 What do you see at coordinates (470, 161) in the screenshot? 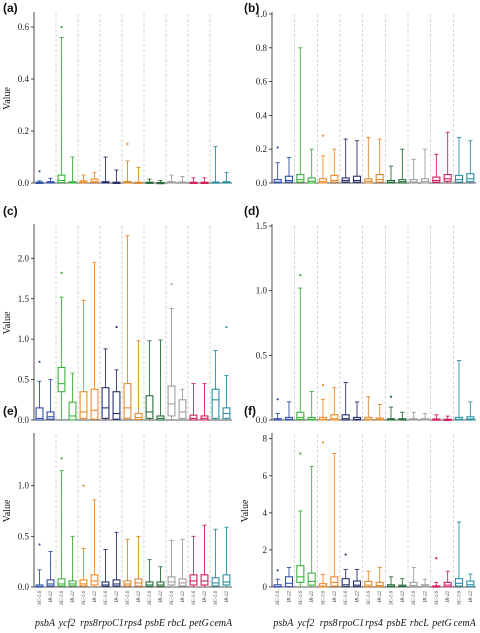
I see `box-cemA-ir` at bounding box center [470, 161].